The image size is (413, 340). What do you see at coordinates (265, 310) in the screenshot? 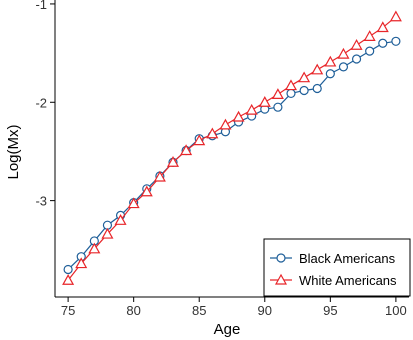
I see `x-tick-label: 90` at bounding box center [265, 310].